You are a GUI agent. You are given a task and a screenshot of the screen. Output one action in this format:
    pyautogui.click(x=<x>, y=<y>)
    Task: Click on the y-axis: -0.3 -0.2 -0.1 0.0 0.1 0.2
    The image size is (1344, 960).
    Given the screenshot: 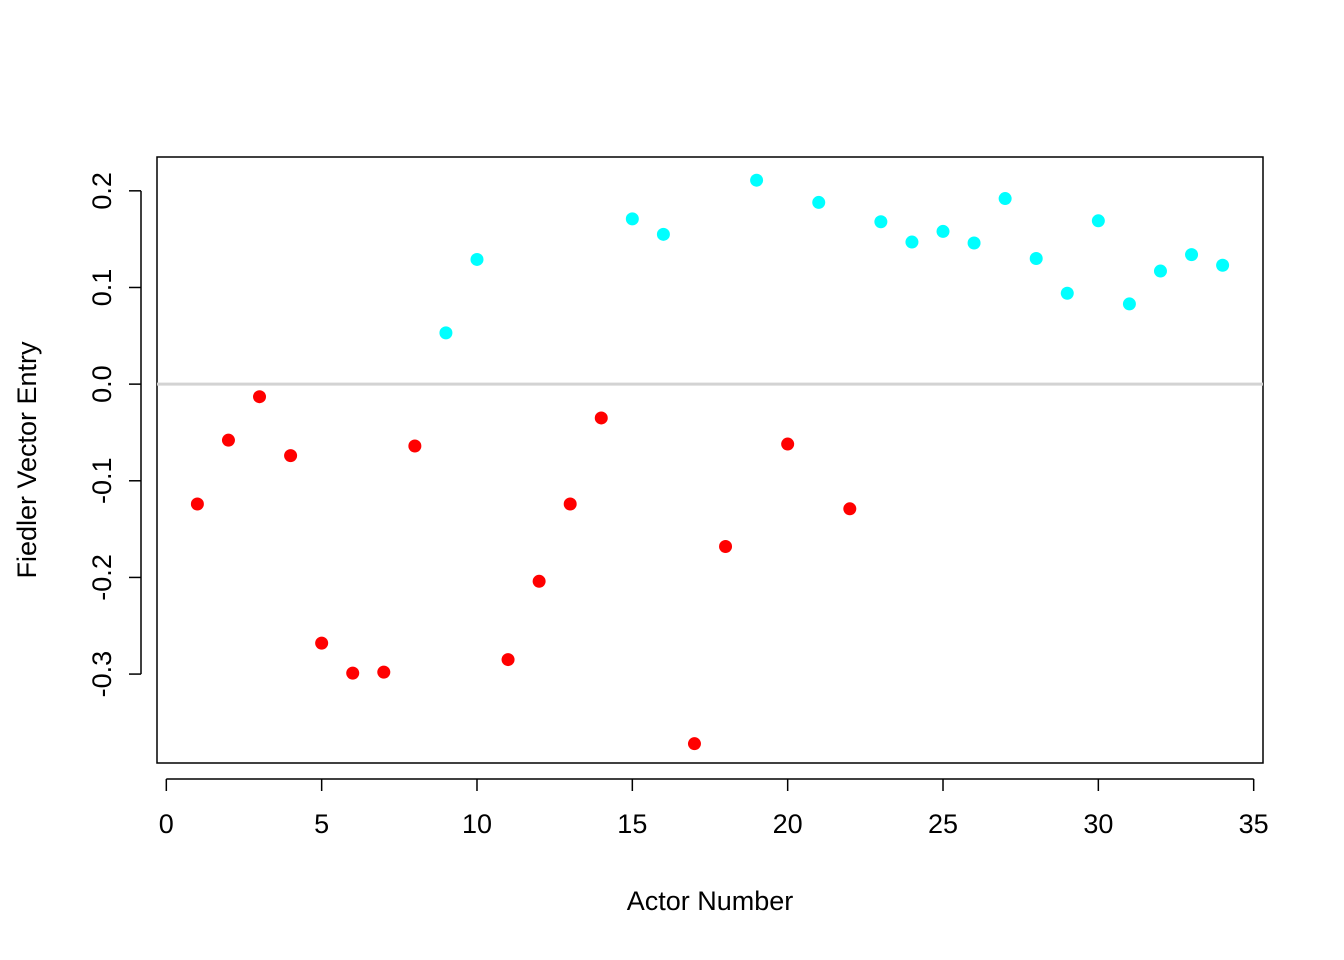 What is the action you would take?
    pyautogui.click(x=114, y=435)
    